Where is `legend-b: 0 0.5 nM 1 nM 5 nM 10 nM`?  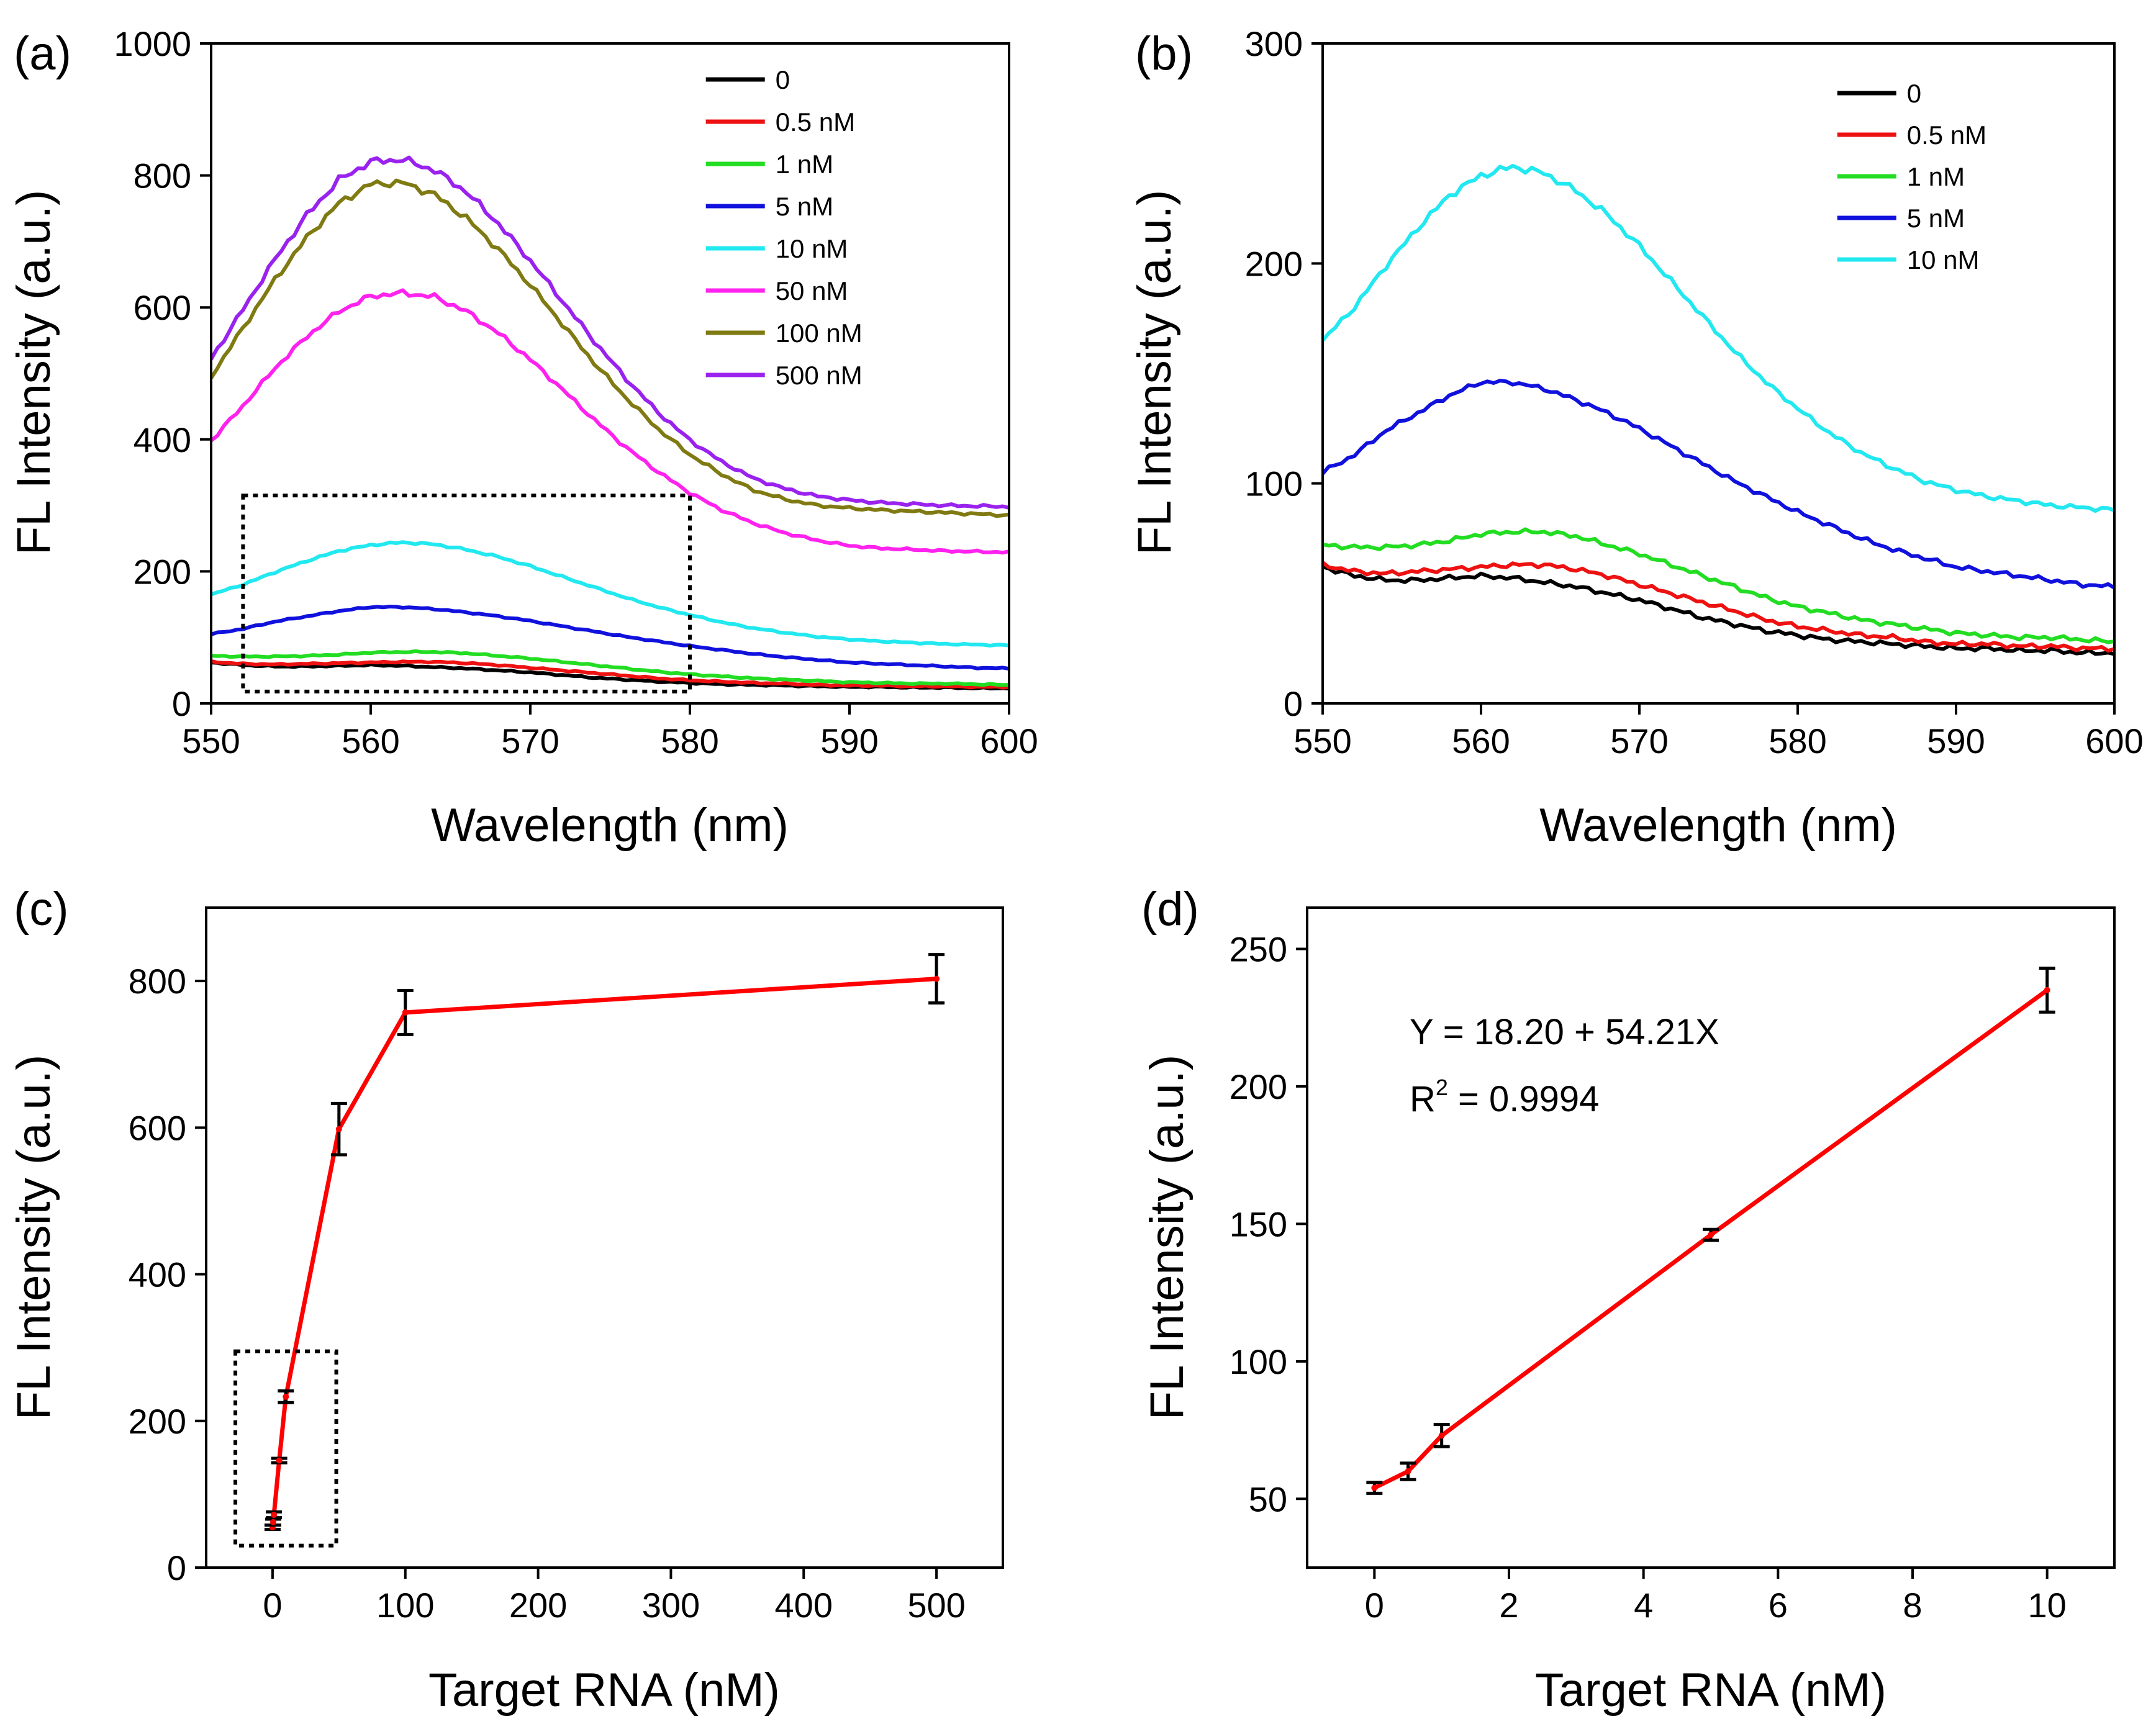 legend-b: 0 0.5 nM 1 nM 5 nM 10 nM is located at coordinates (1911, 177).